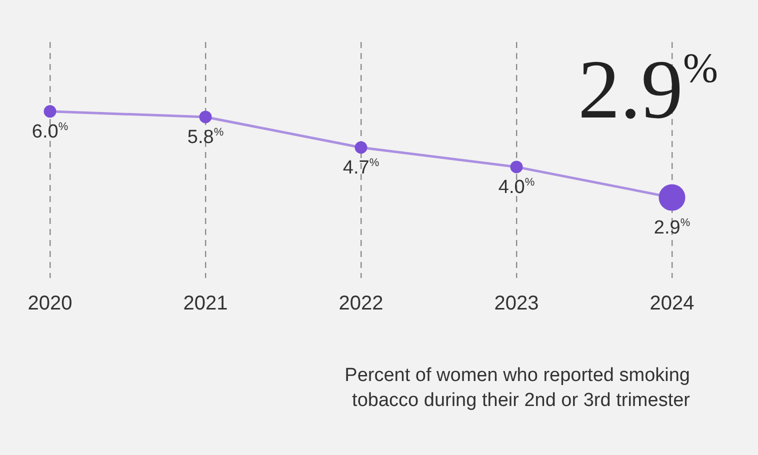  Describe the element at coordinates (361, 167) in the screenshot. I see `data-label: 4.7%` at that location.